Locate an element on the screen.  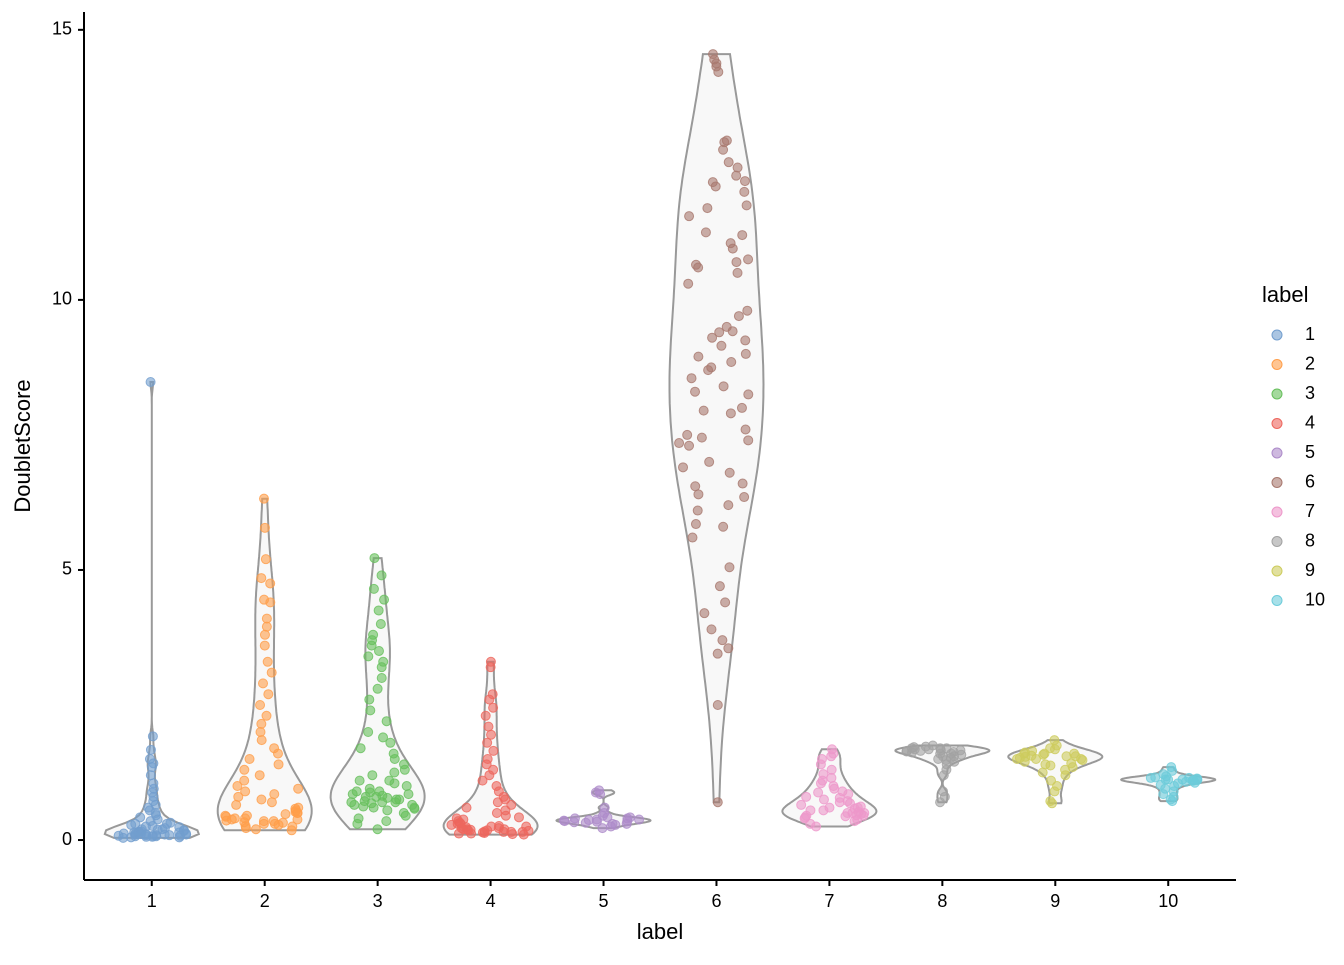
y-tick-label: 5 is located at coordinates (67, 569).